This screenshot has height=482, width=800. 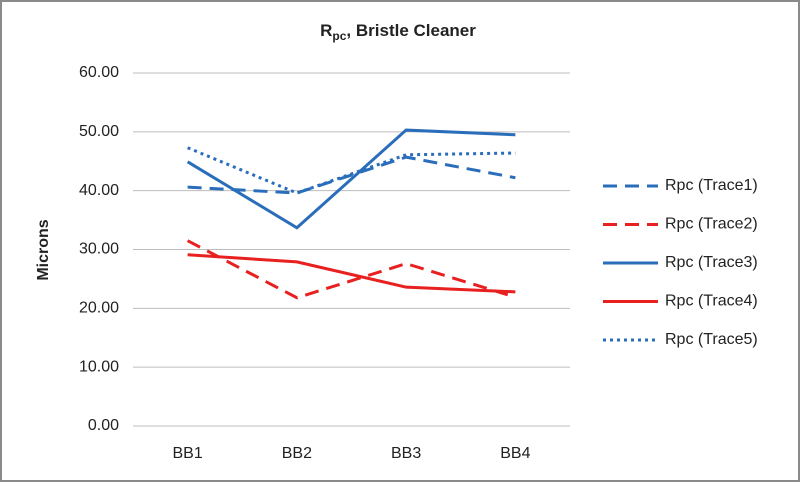 I want to click on y-tick-label: 20.00, so click(x=99, y=308).